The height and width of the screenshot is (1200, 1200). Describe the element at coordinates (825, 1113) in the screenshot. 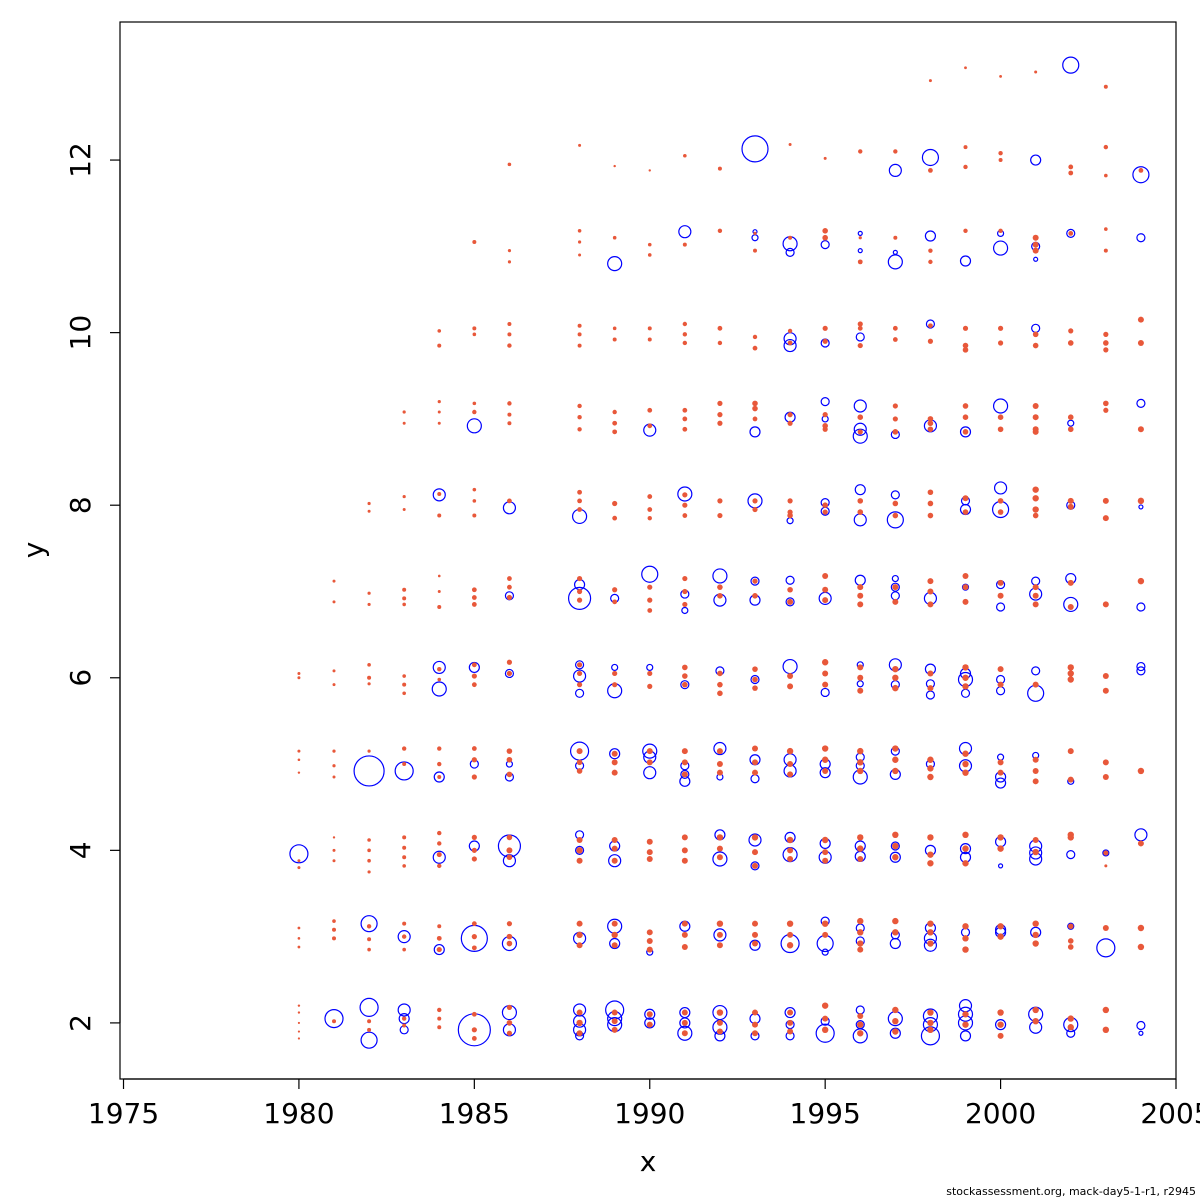

I see `x-tick-label: 1995` at that location.